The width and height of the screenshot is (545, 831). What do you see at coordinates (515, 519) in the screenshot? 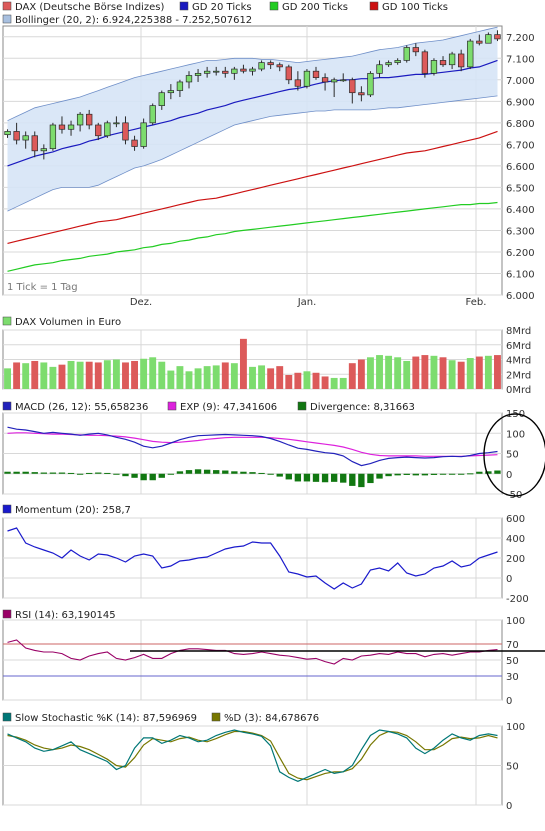
I see `momentum-tick-label: 600` at bounding box center [515, 519].